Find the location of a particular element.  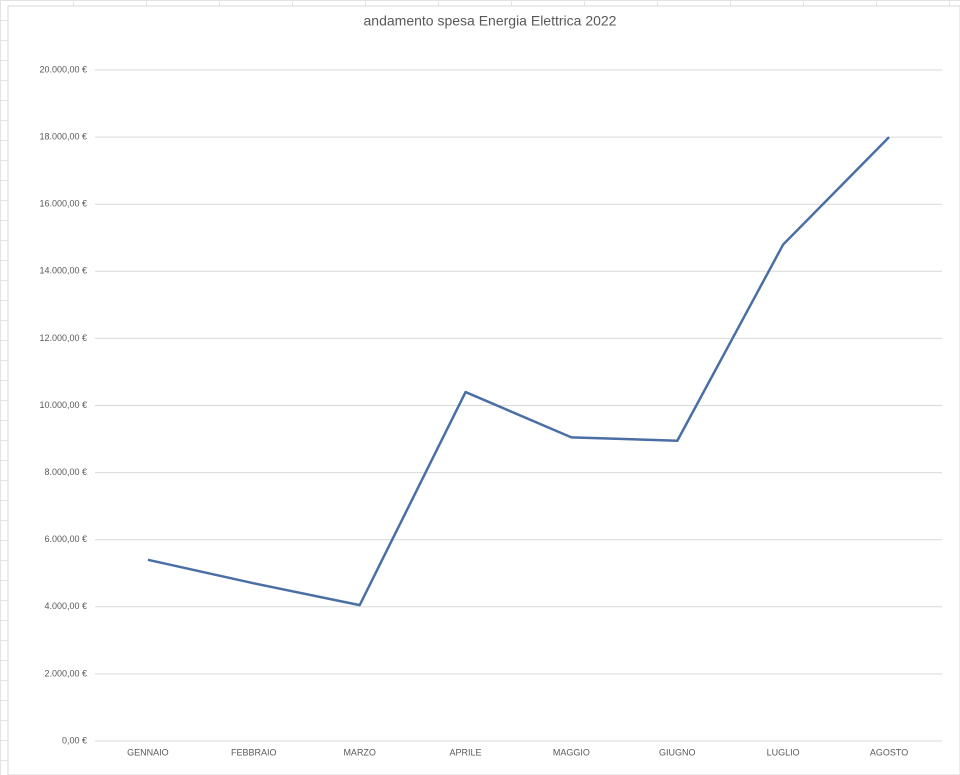

x-tick-label: APRILE is located at coordinates (466, 752).